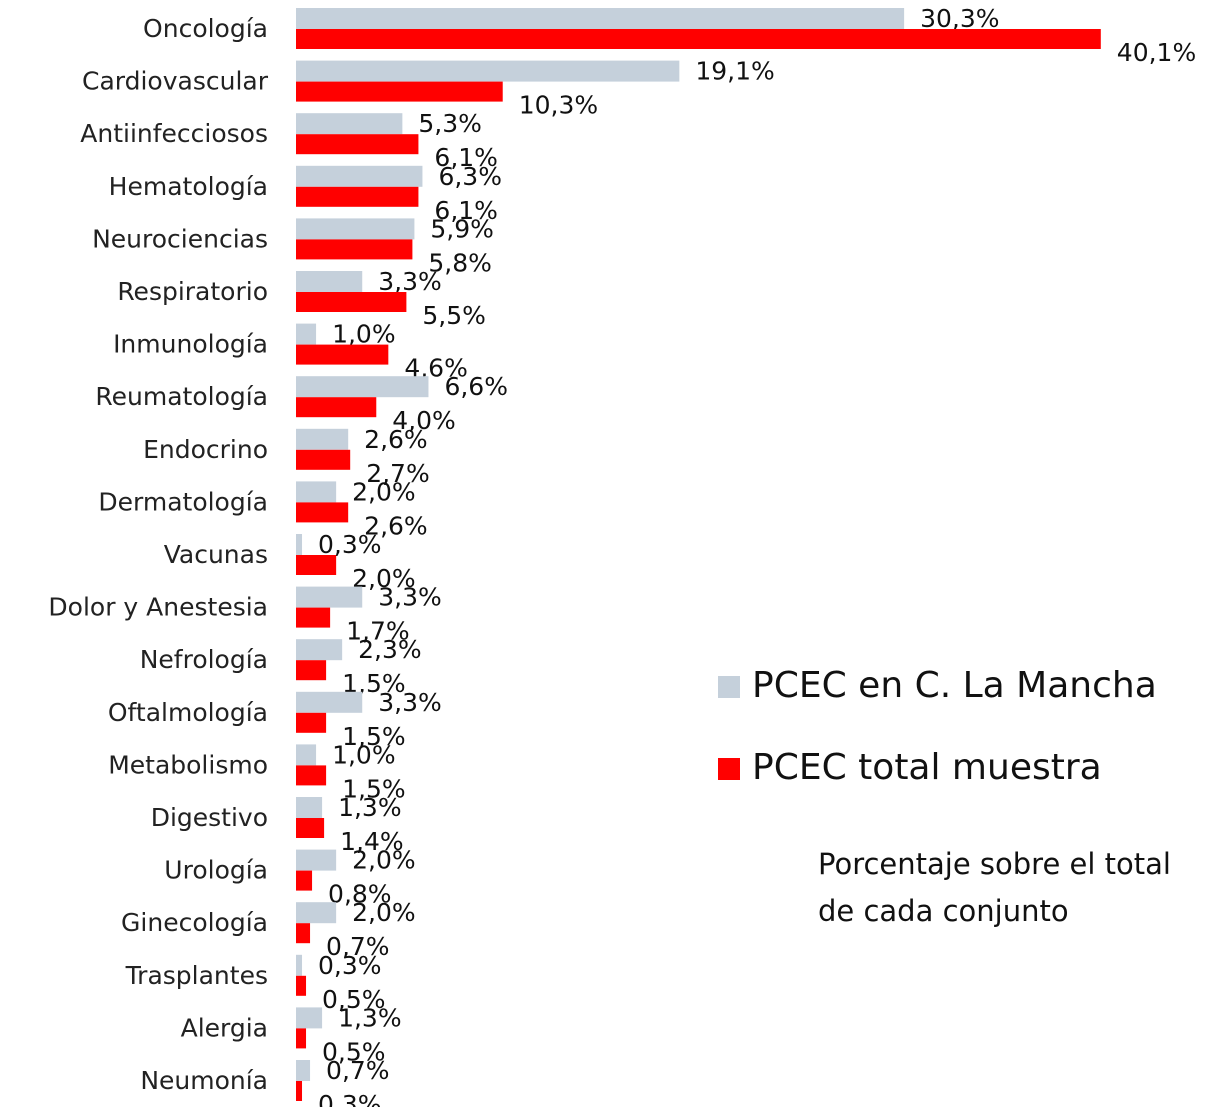  What do you see at coordinates (188, 764) in the screenshot?
I see `category-label: Metabolismo` at bounding box center [188, 764].